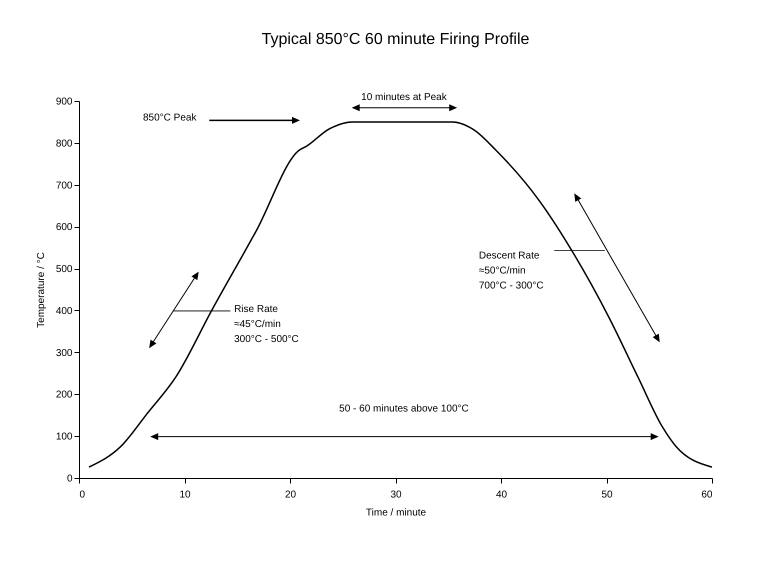  I want to click on x-tick-label: 60, so click(707, 495).